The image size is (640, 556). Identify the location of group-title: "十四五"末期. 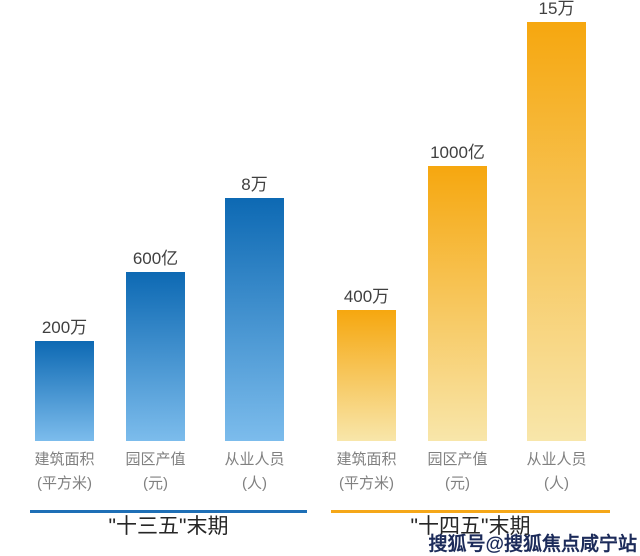
(470, 526).